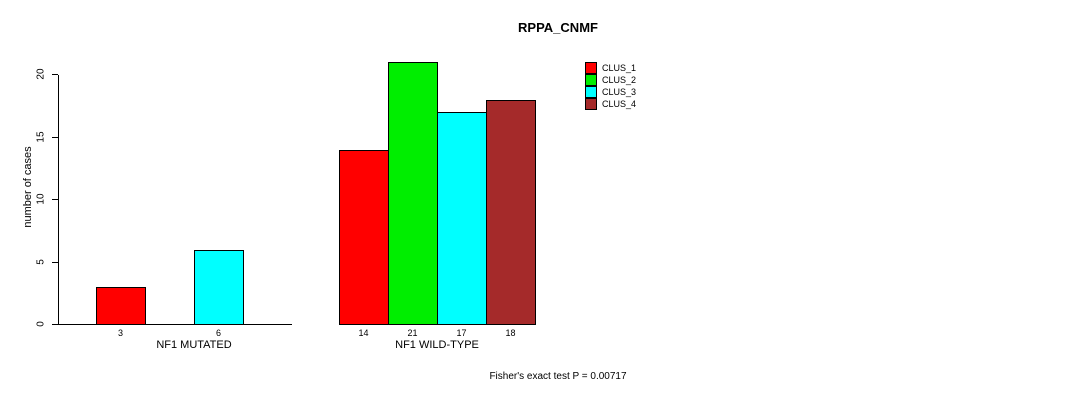  Describe the element at coordinates (363, 333) in the screenshot. I see `bar-value-label: 14` at that location.